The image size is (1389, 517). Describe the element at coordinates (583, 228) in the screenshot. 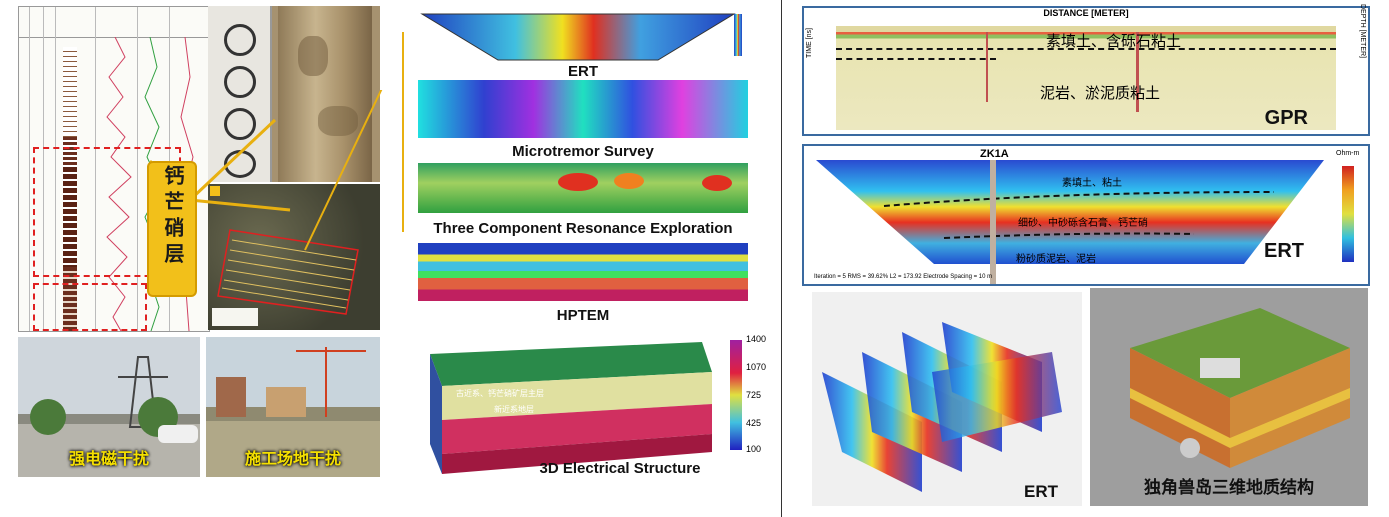

I see `title-three-component: Three Component Resonance Exploration` at that location.